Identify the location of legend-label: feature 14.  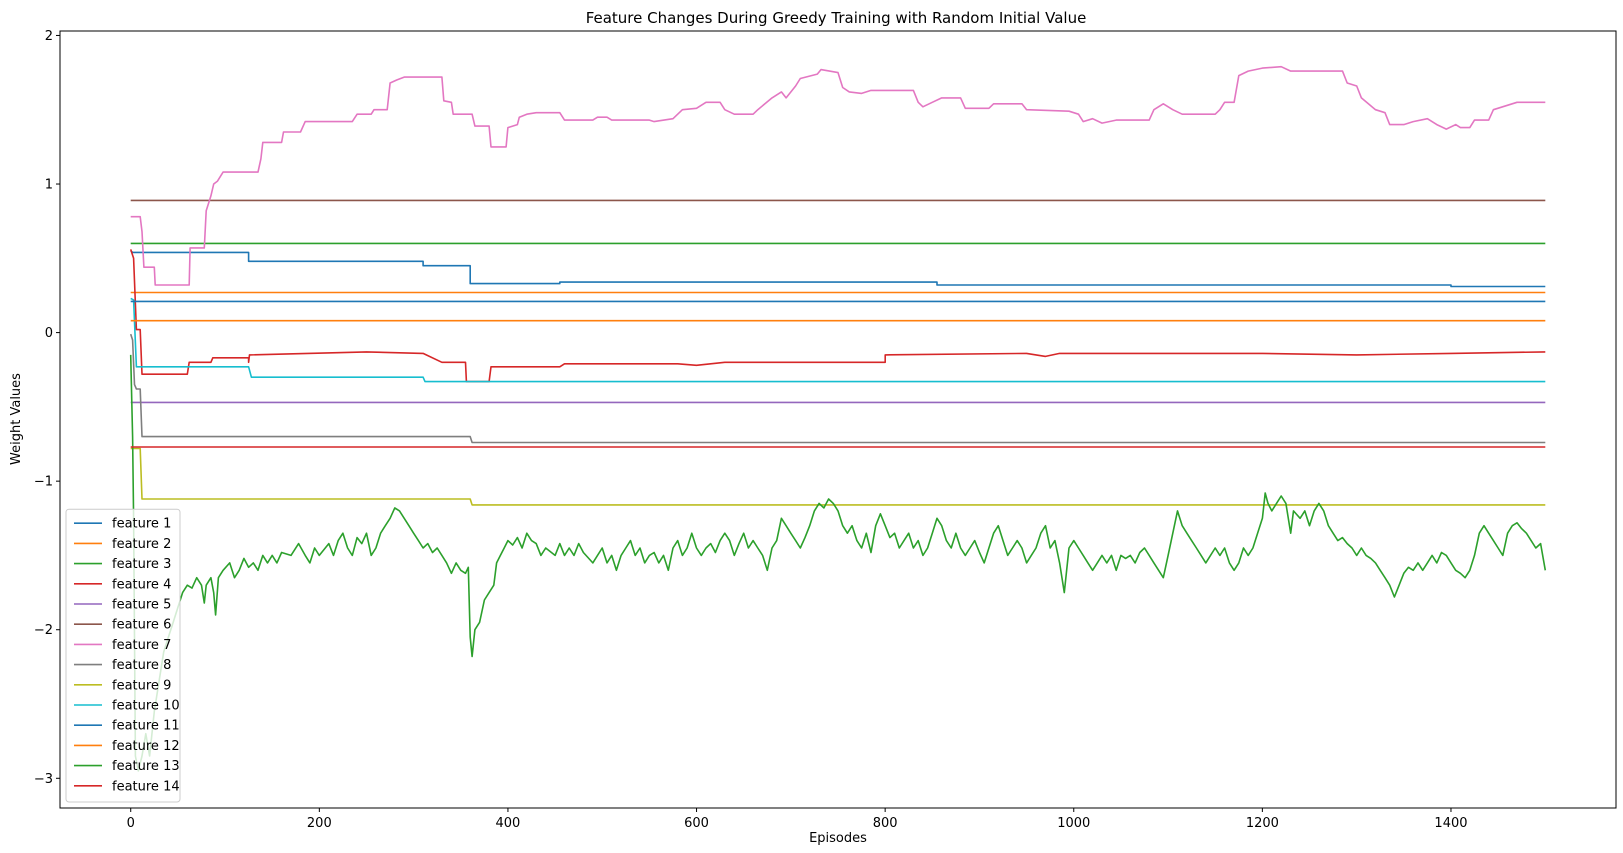
(146, 786).